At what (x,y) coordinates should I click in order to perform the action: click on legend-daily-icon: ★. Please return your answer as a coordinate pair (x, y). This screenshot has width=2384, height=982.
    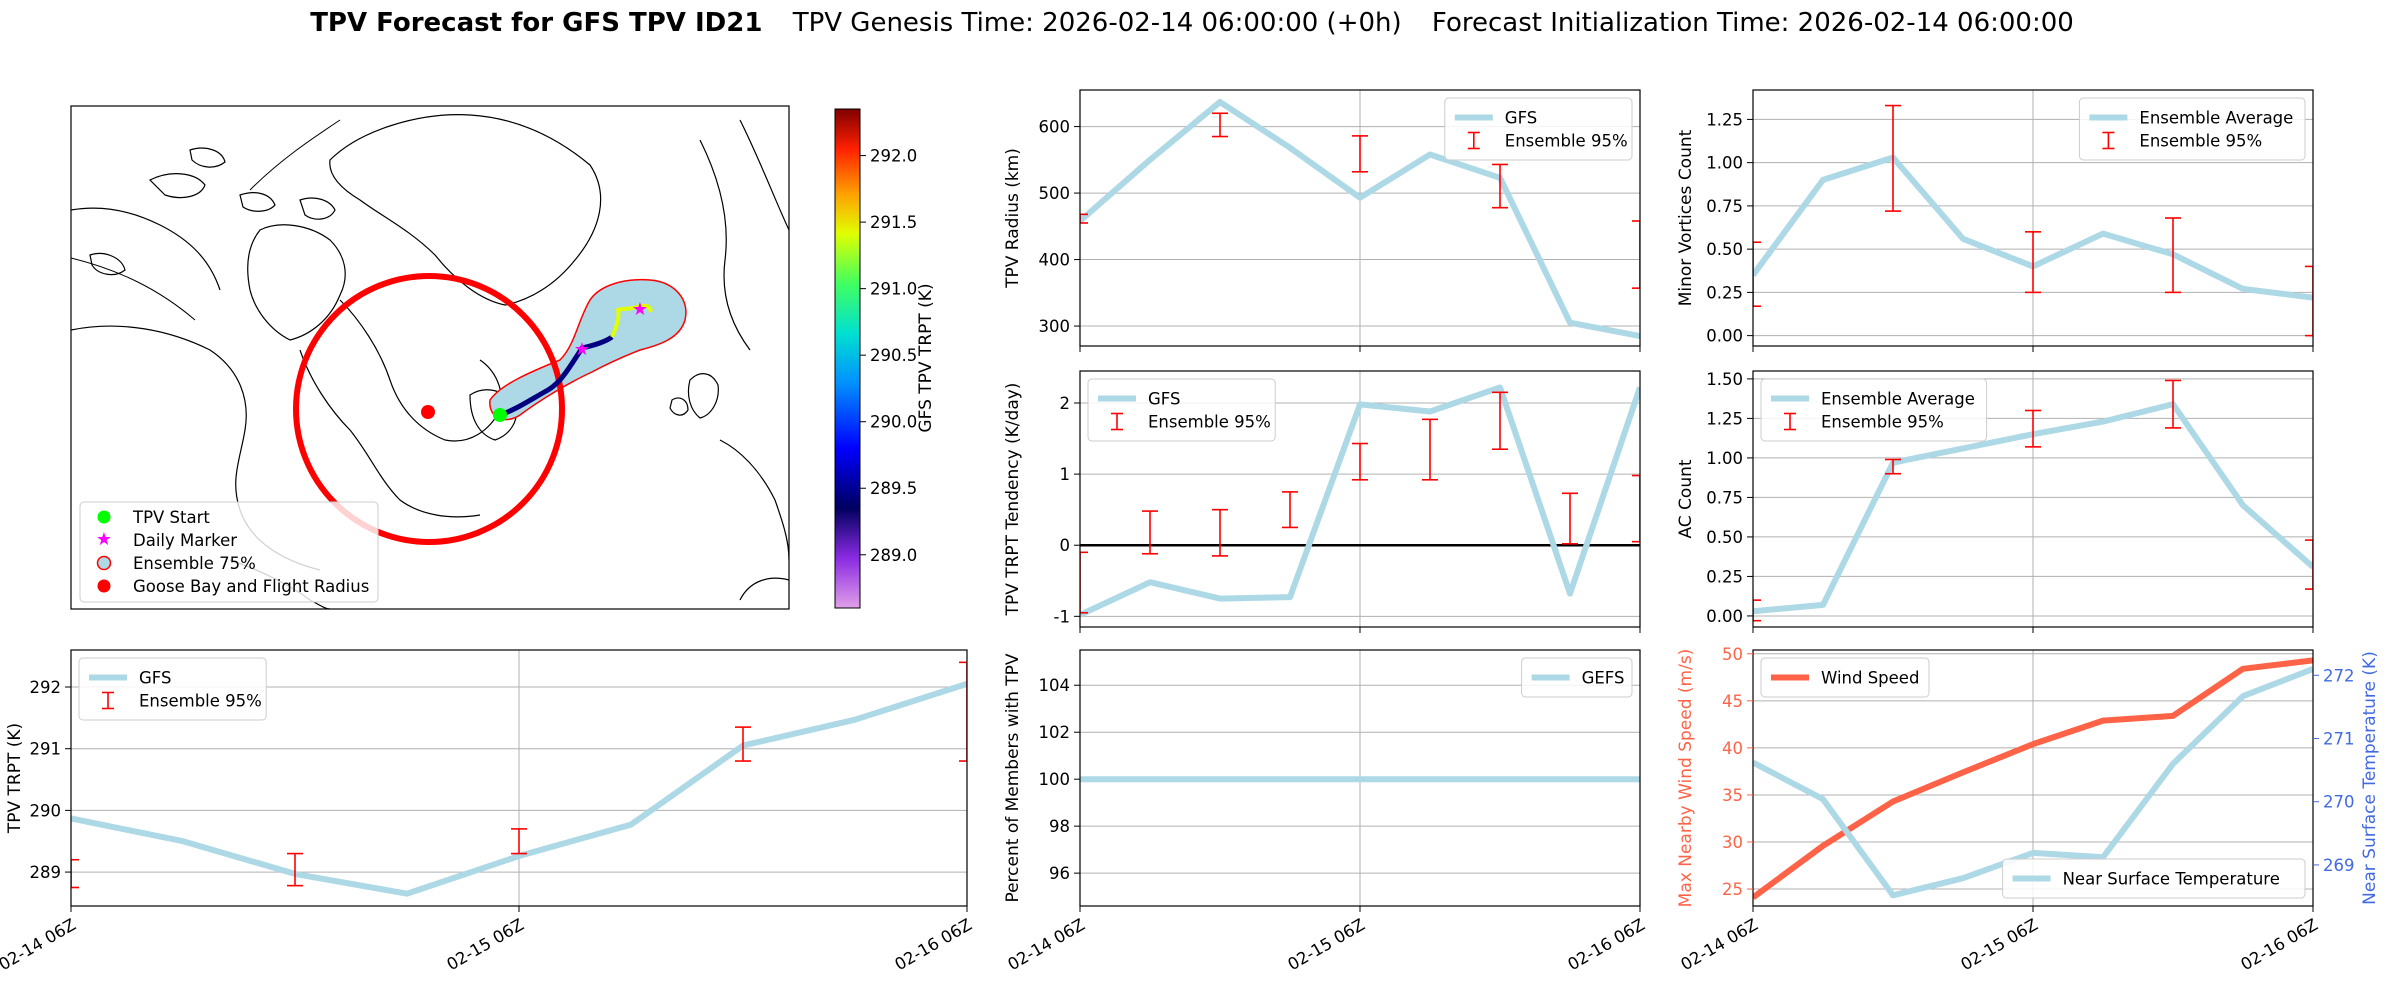
    Looking at the image, I should click on (104, 539).